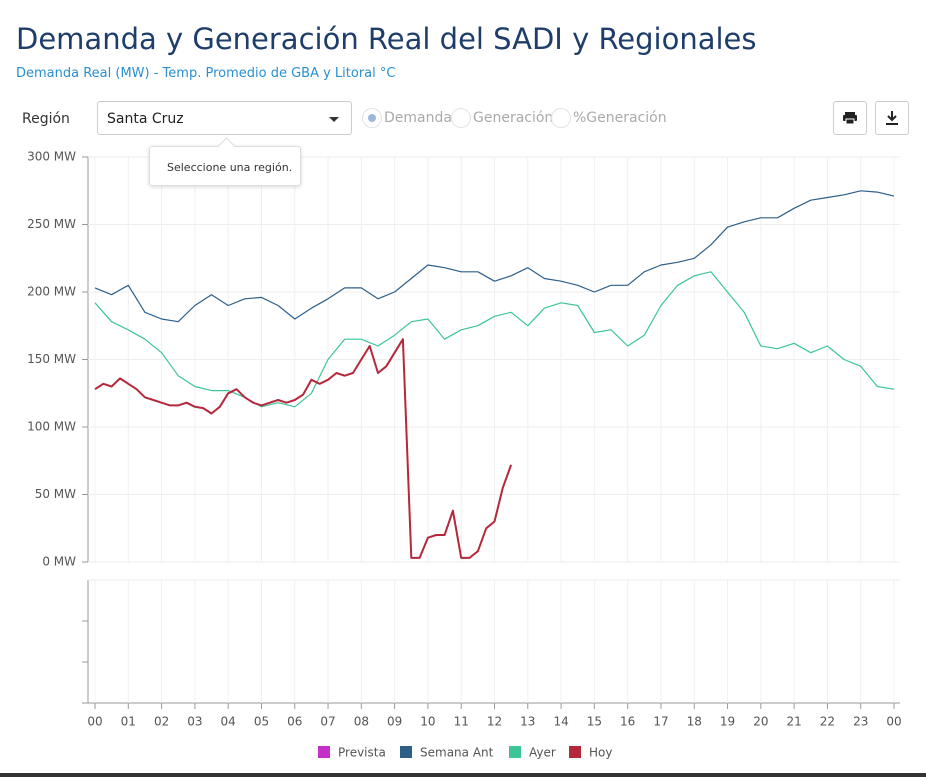 Image resolution: width=926 pixels, height=777 pixels. I want to click on x-tick-label: 13, so click(527, 722).